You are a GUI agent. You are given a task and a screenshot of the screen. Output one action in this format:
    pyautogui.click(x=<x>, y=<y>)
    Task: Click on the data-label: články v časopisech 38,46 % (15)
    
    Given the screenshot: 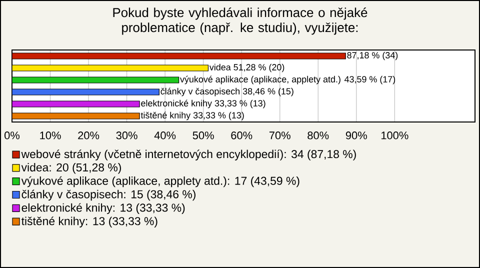 What is the action you would take?
    pyautogui.click(x=227, y=92)
    